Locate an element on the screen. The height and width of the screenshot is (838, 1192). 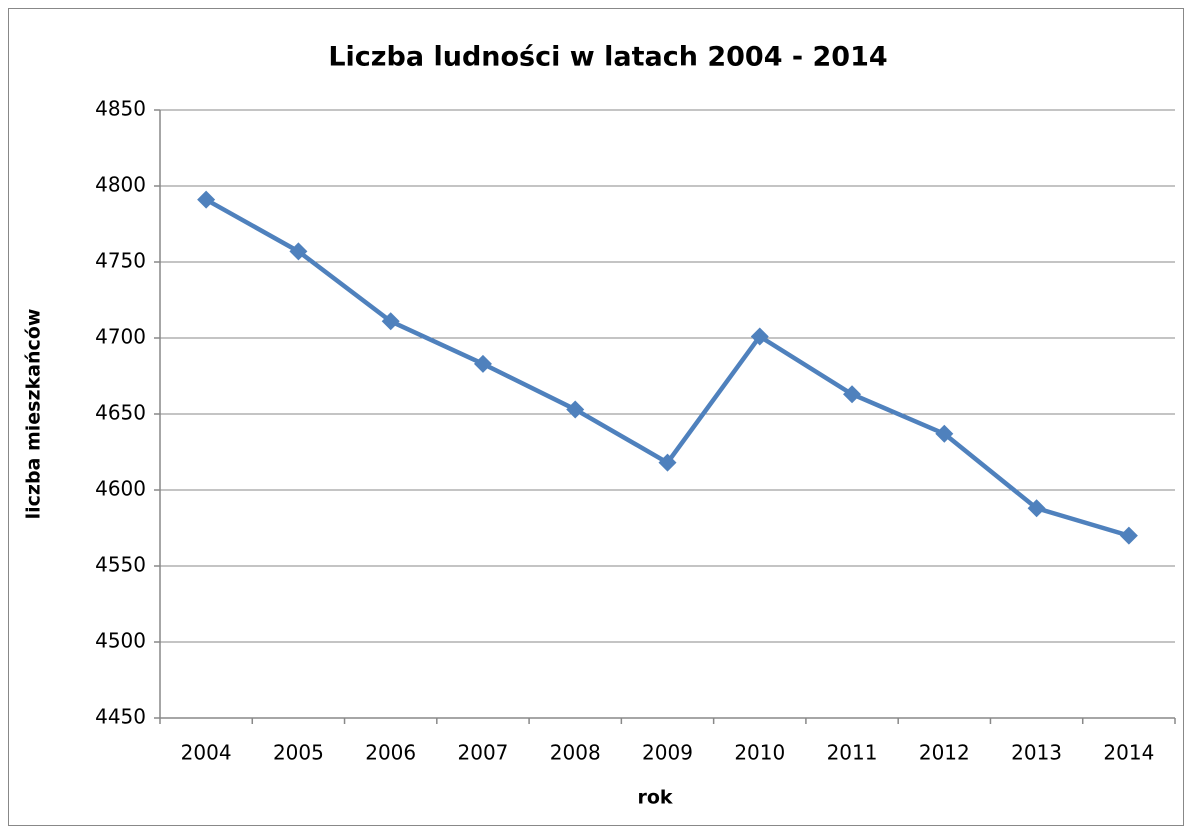
y-tick-label: 4500 is located at coordinates (120, 641).